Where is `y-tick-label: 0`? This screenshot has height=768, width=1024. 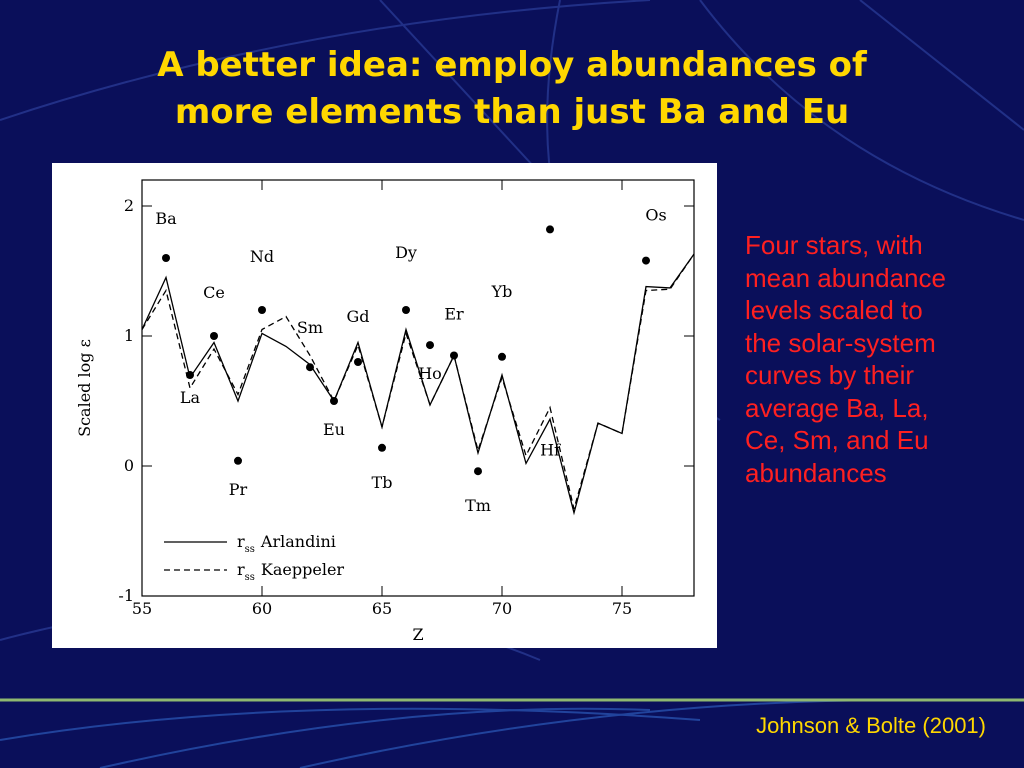
y-tick-label: 0 is located at coordinates (129, 465).